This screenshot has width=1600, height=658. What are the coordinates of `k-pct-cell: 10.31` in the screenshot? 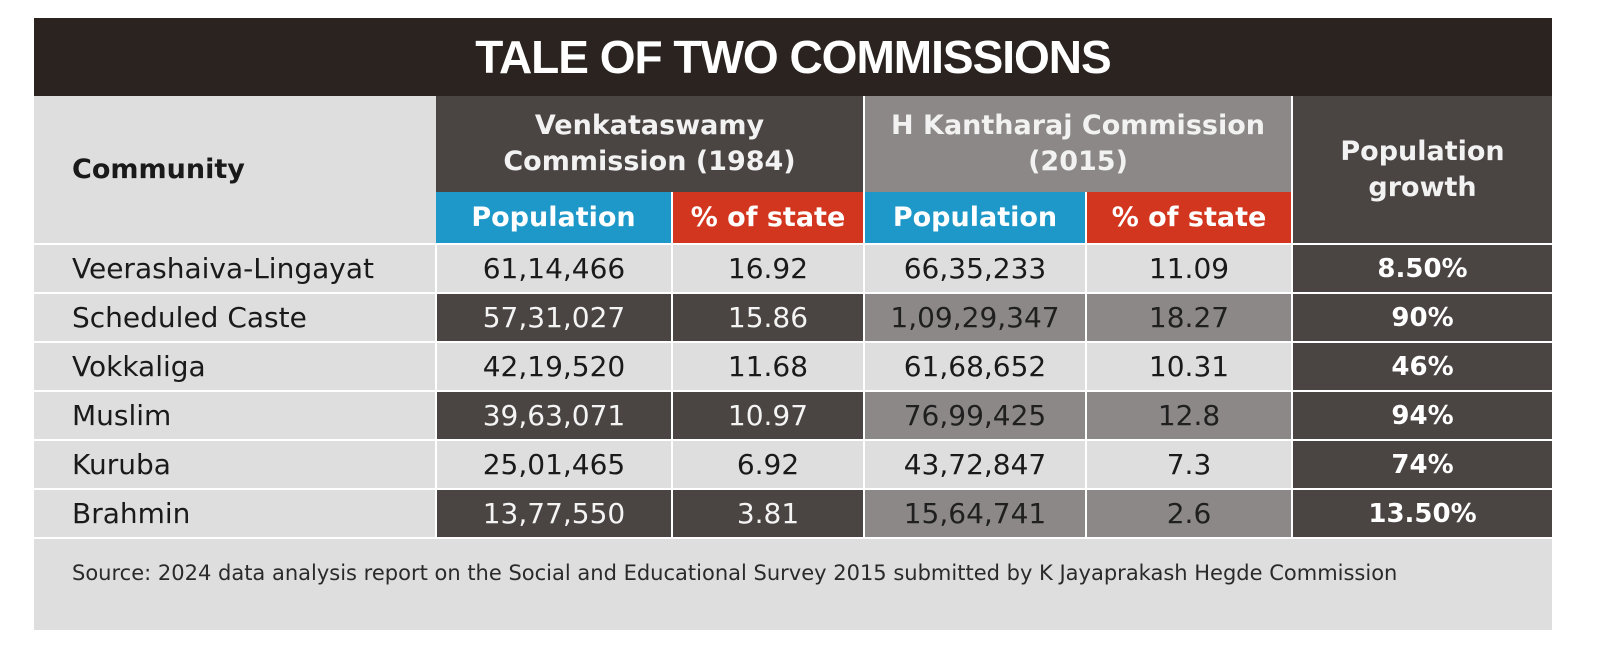 It's located at (1188, 367).